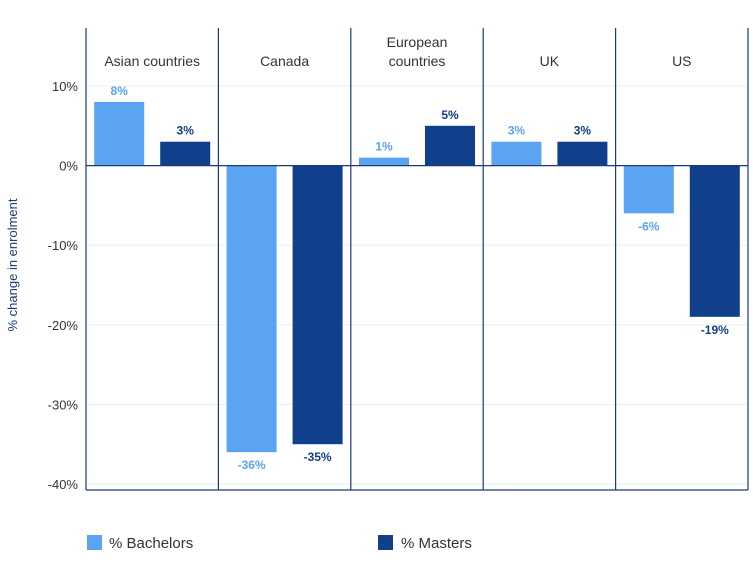 This screenshot has height=585, width=753. I want to click on y-tick-label: 10%, so click(65, 86).